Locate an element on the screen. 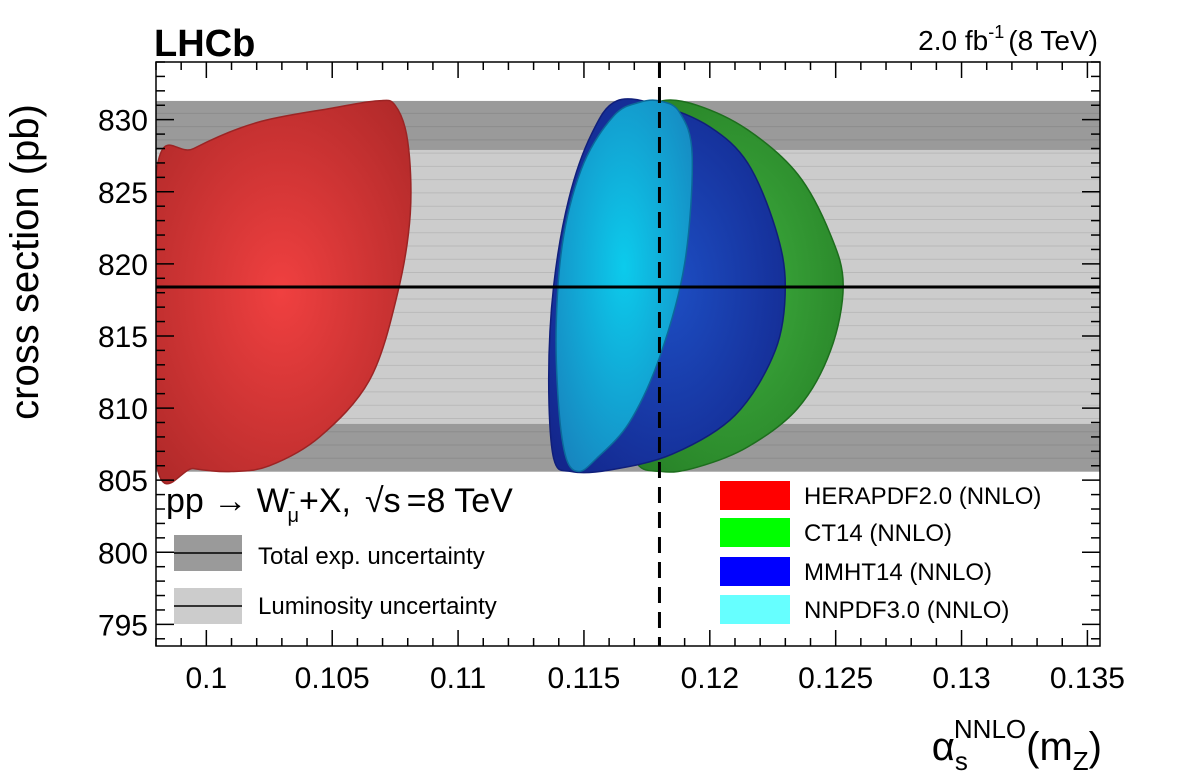  legend-label-ct14: CT14 (NNLO) is located at coordinates (878, 533).